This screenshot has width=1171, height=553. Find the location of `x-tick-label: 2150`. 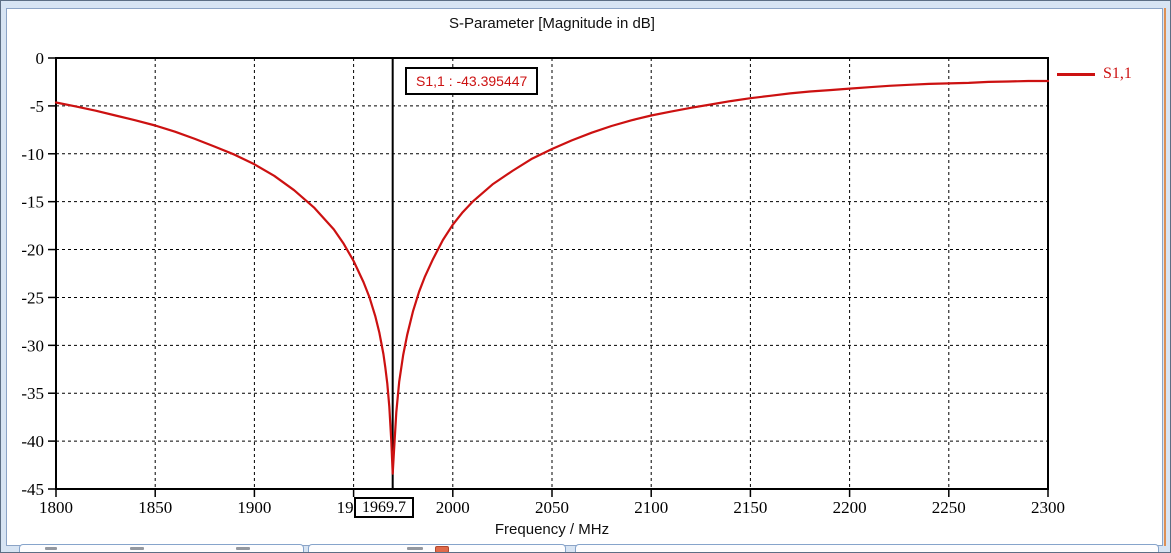

x-tick-label: 2150 is located at coordinates (750, 507).